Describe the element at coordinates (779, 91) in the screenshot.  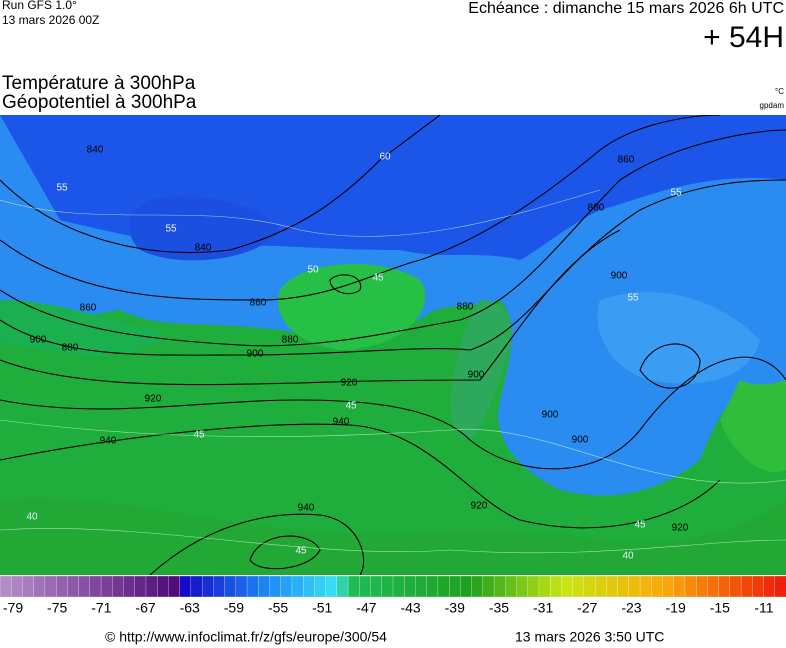
I see `unit-temperature: °C` at that location.